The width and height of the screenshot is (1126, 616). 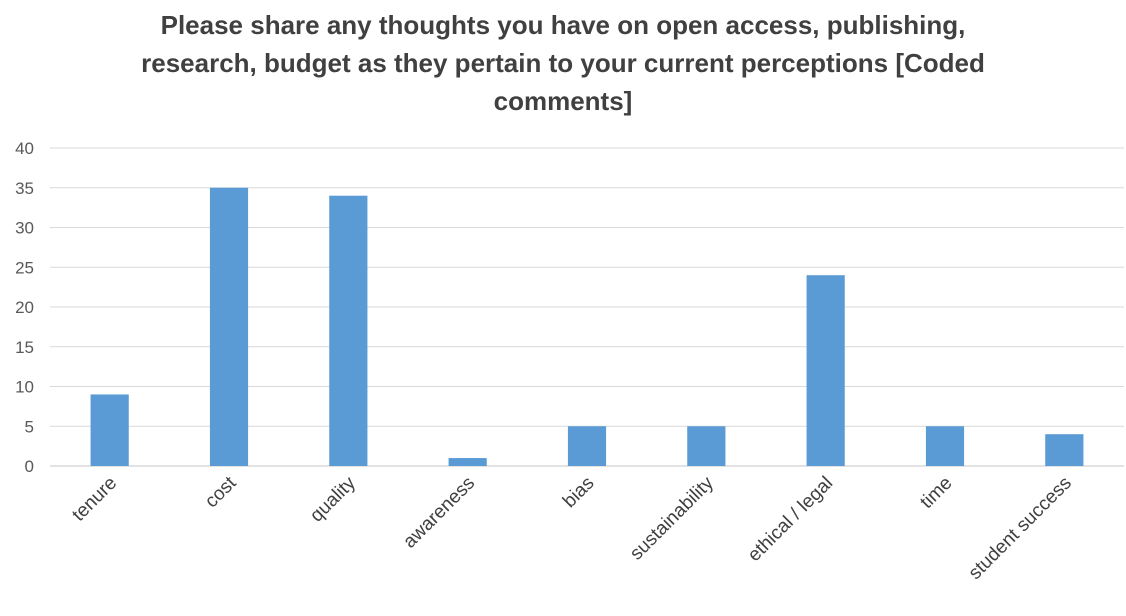 I want to click on y-tick-label: 20, so click(x=24, y=307).